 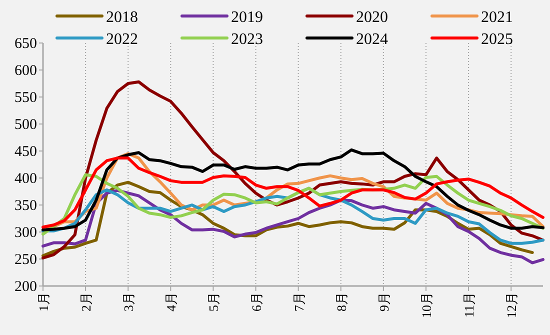 I want to click on legend-label: 2021, so click(x=497, y=17).